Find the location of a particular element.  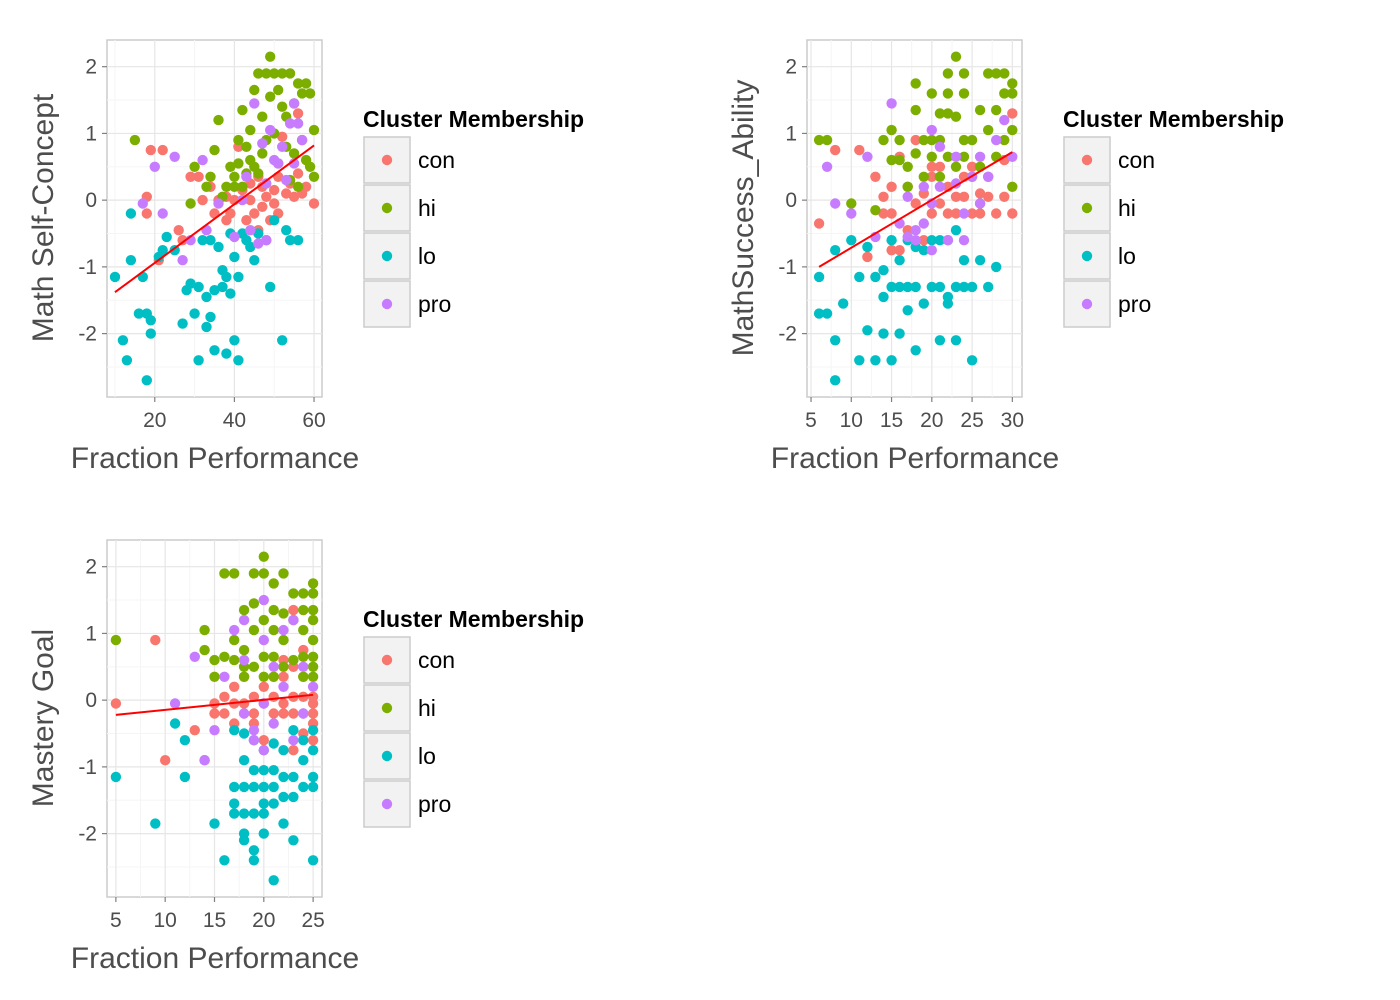

y-axis-label: Mastery Goal is located at coordinates (43, 718).